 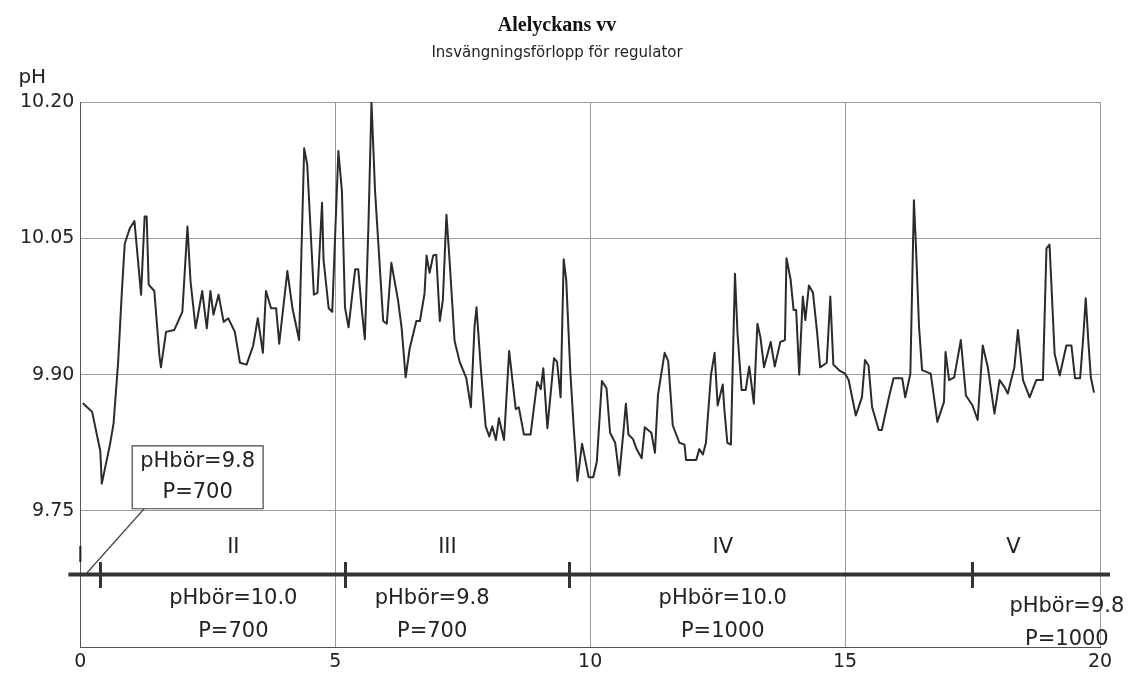 What do you see at coordinates (80, 554) in the screenshot?
I see `annotation: I` at bounding box center [80, 554].